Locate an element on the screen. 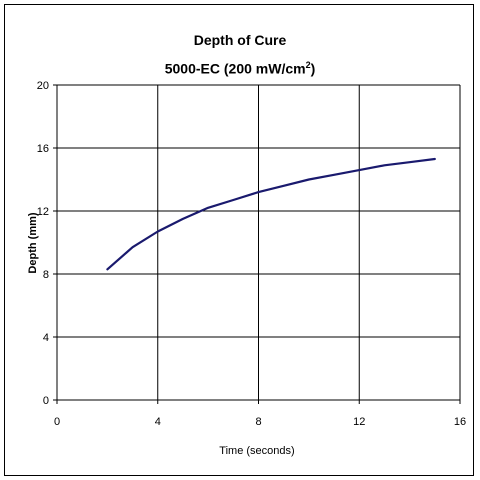  chart-subtitle-main: 5000-EC (200 mW/cm is located at coordinates (235, 68).